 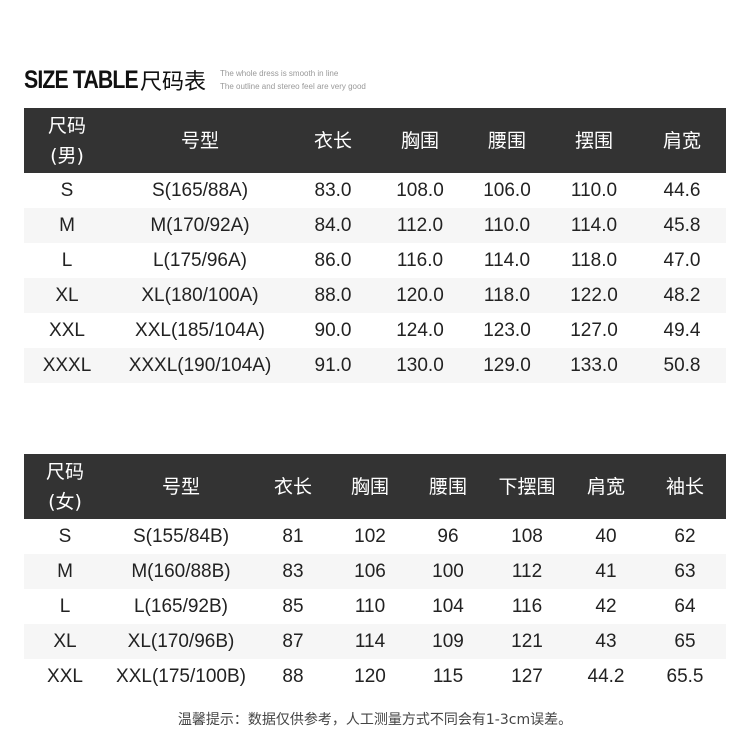 What do you see at coordinates (606, 536) in the screenshot?
I see `table-cell: 40` at bounding box center [606, 536].